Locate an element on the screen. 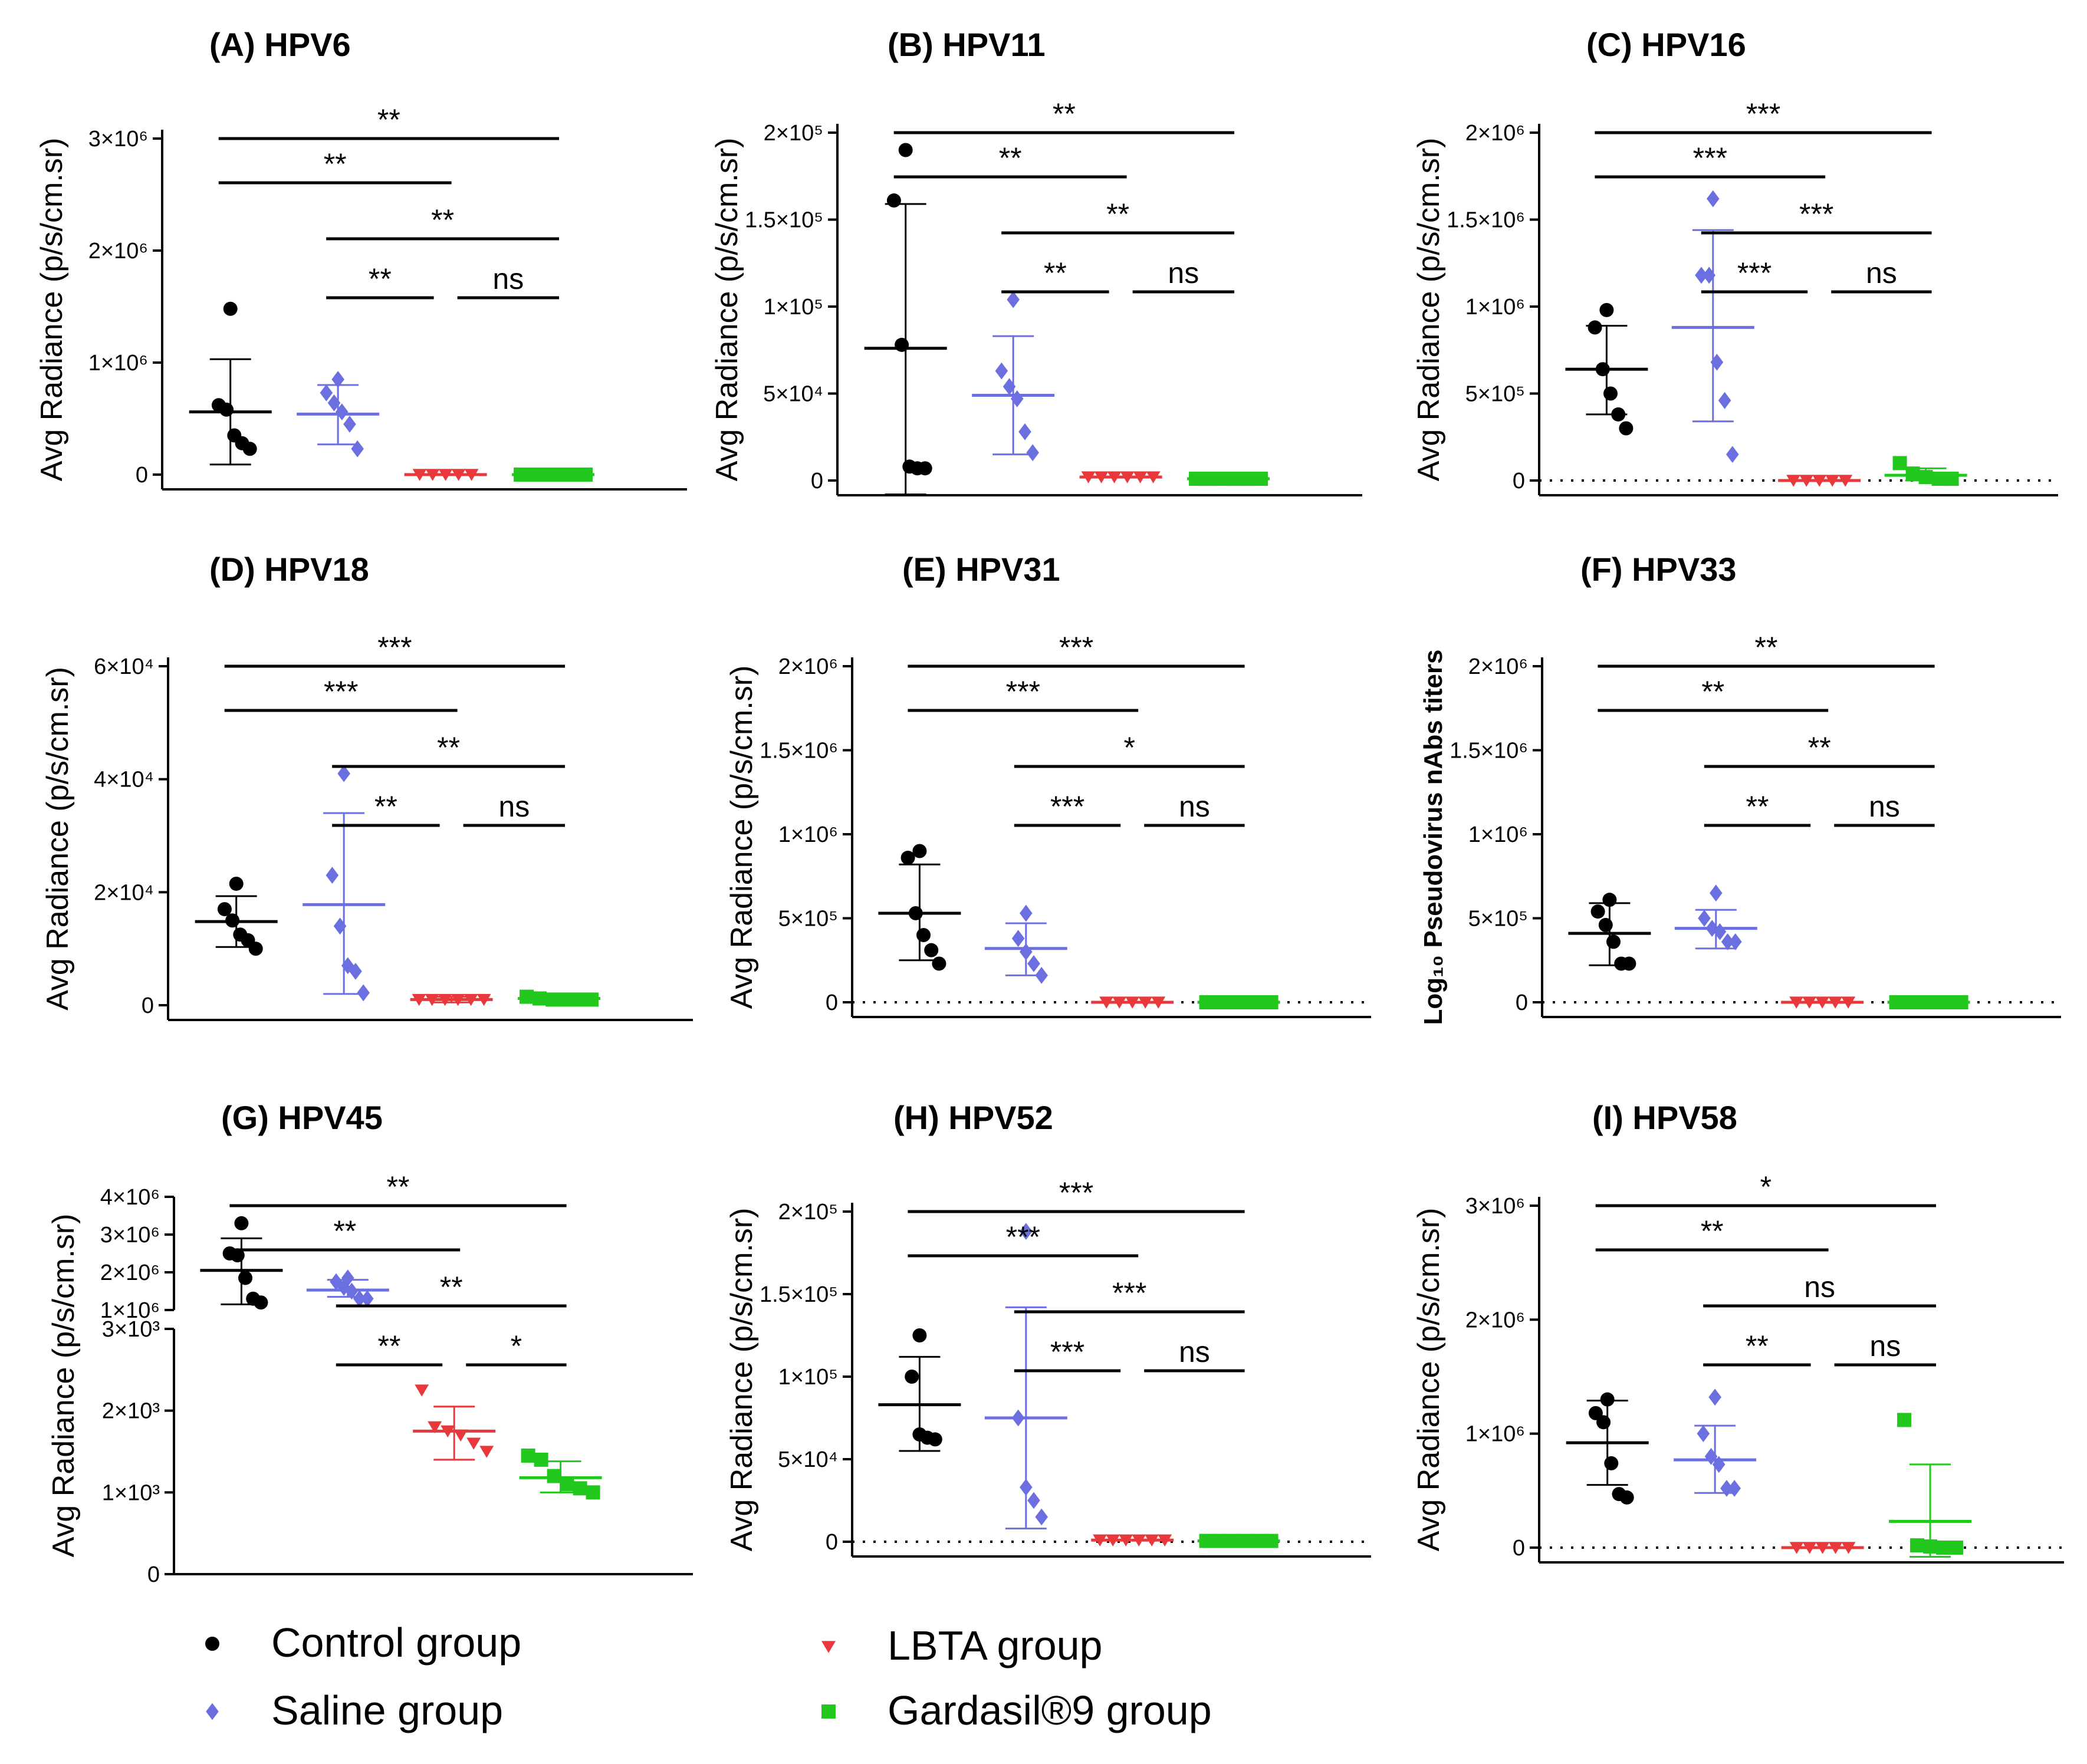 The width and height of the screenshot is (2087, 1764). y-tick-label: 3×10³ is located at coordinates (131, 1330).